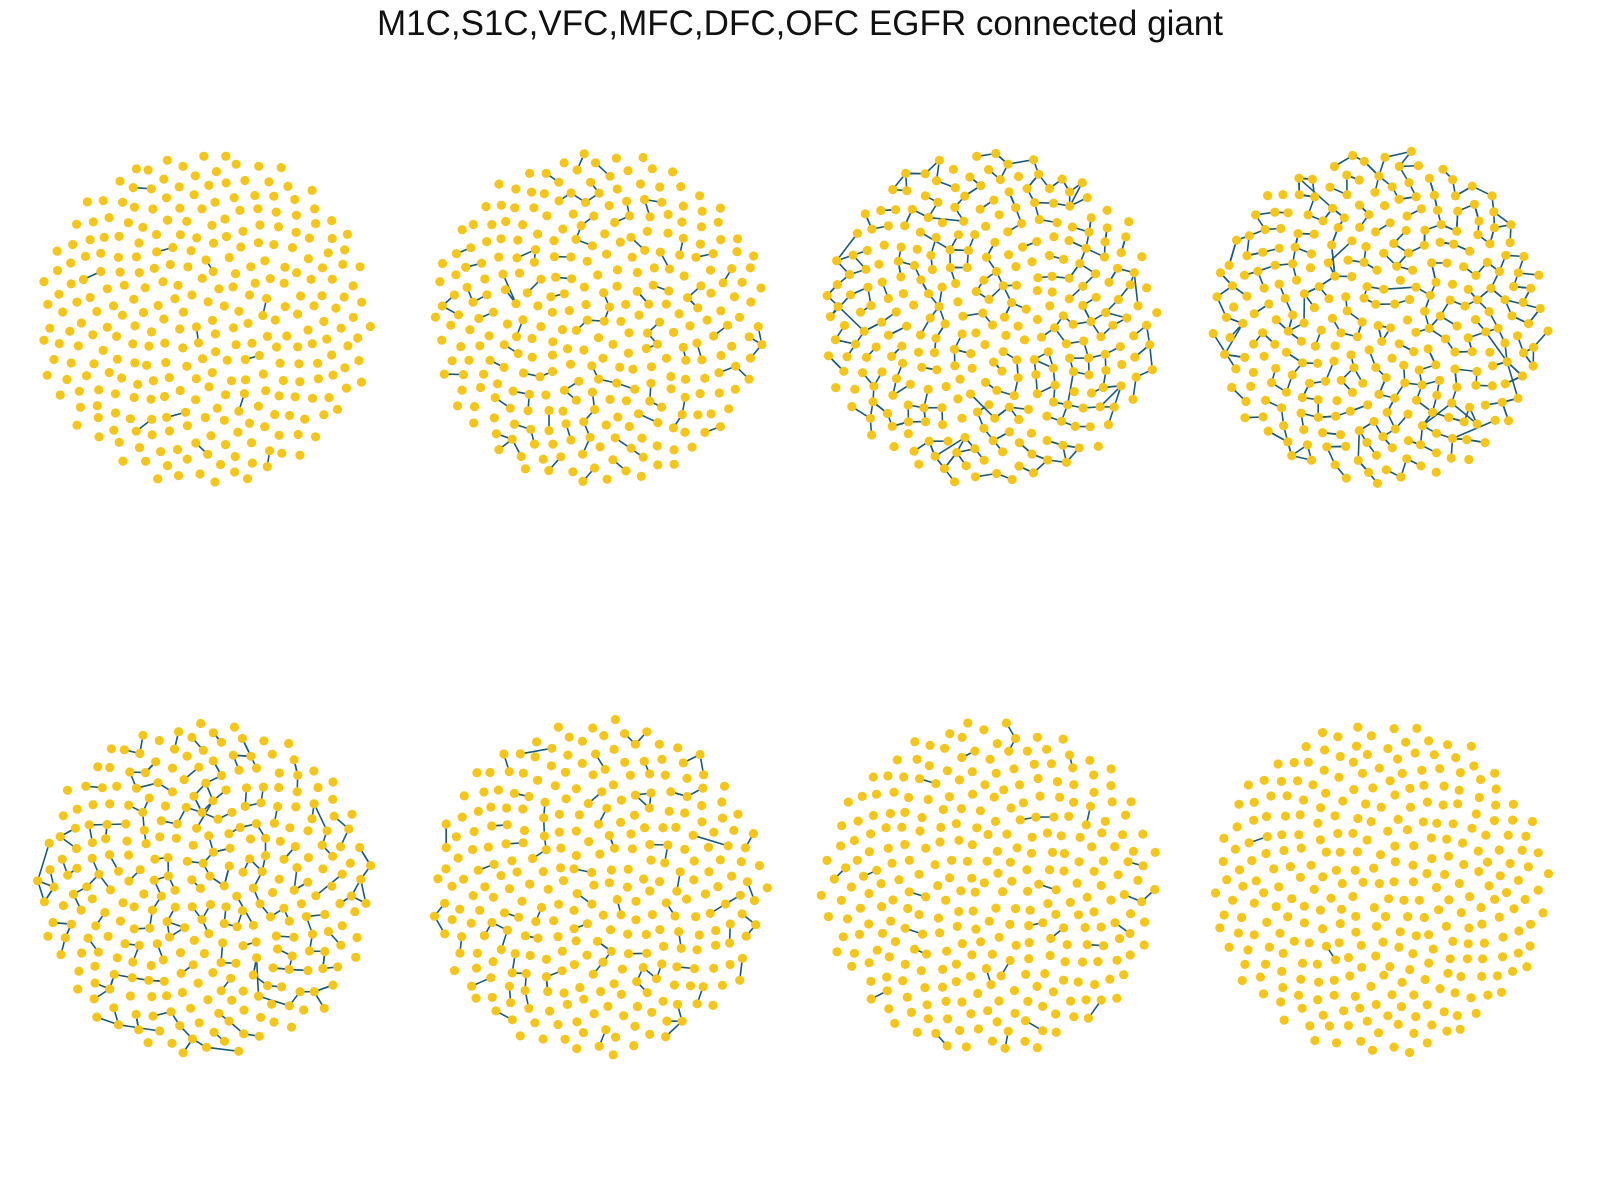 The width and height of the screenshot is (1600, 1200). I want to click on network-edge, so click(536, 751).